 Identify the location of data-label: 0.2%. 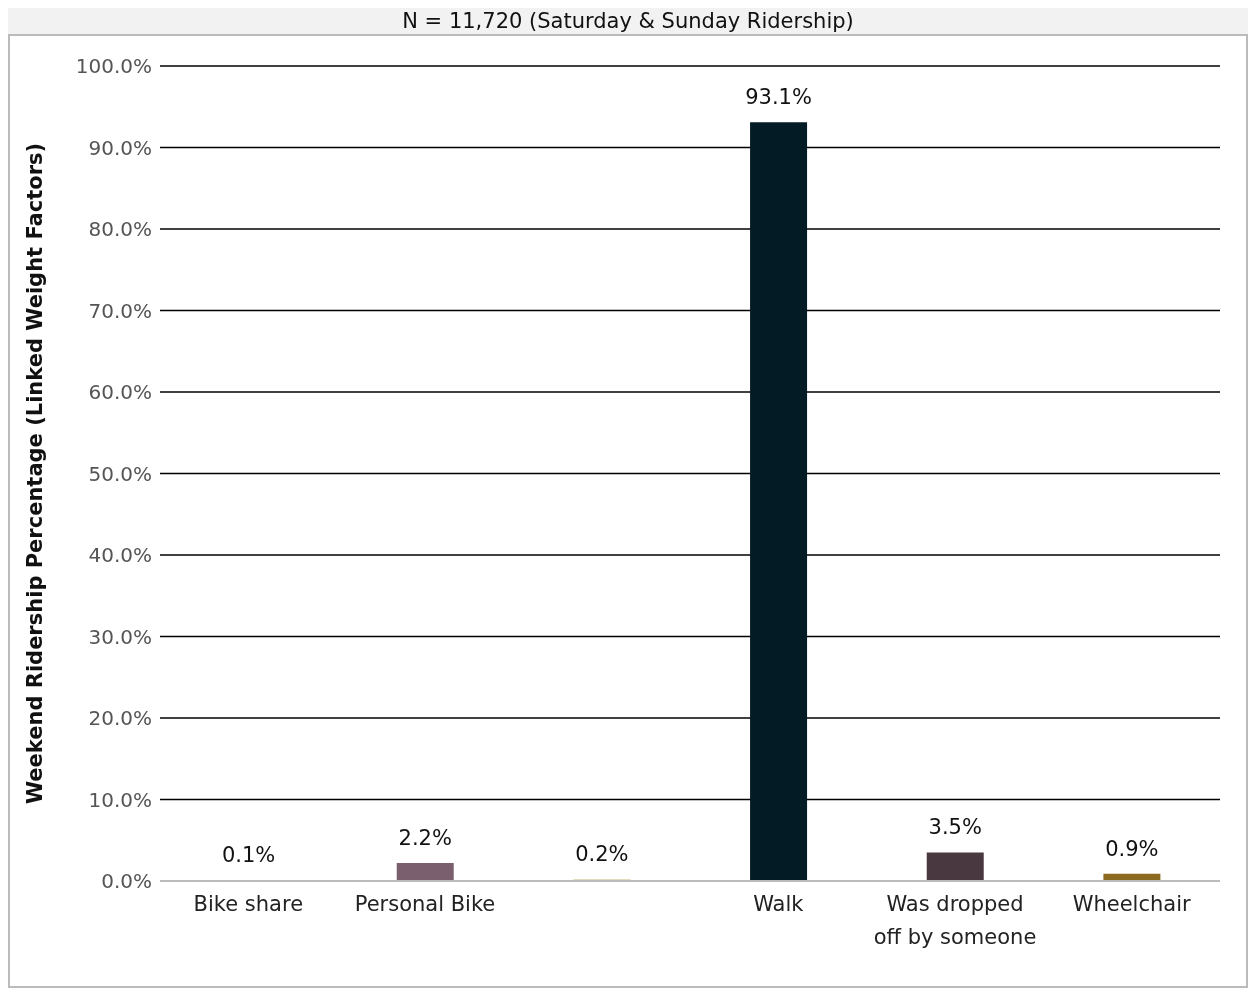
(602, 854).